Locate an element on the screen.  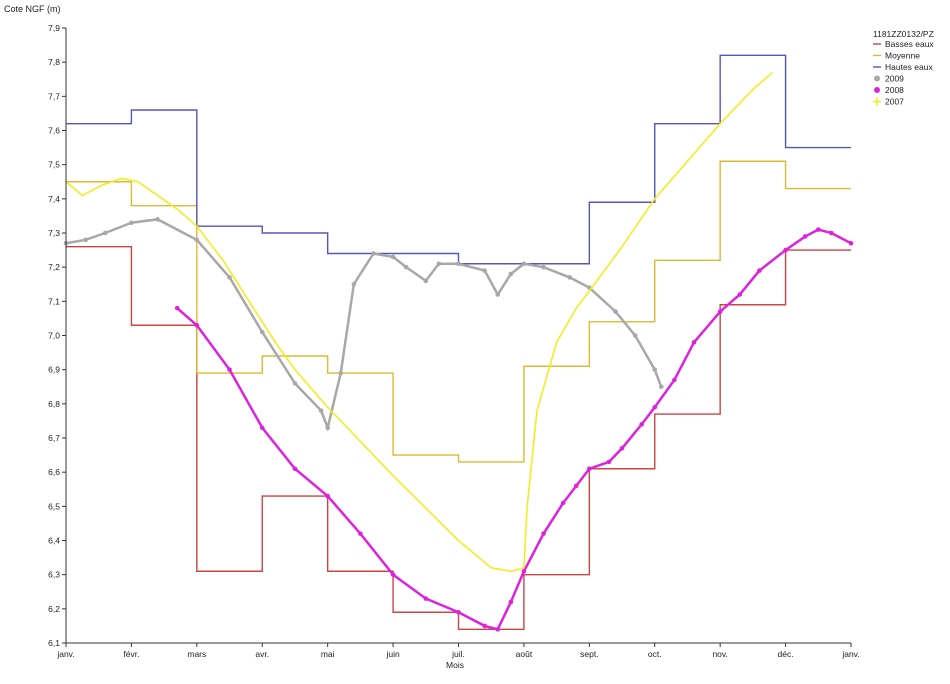
x-tick-label: sept. is located at coordinates (589, 654).